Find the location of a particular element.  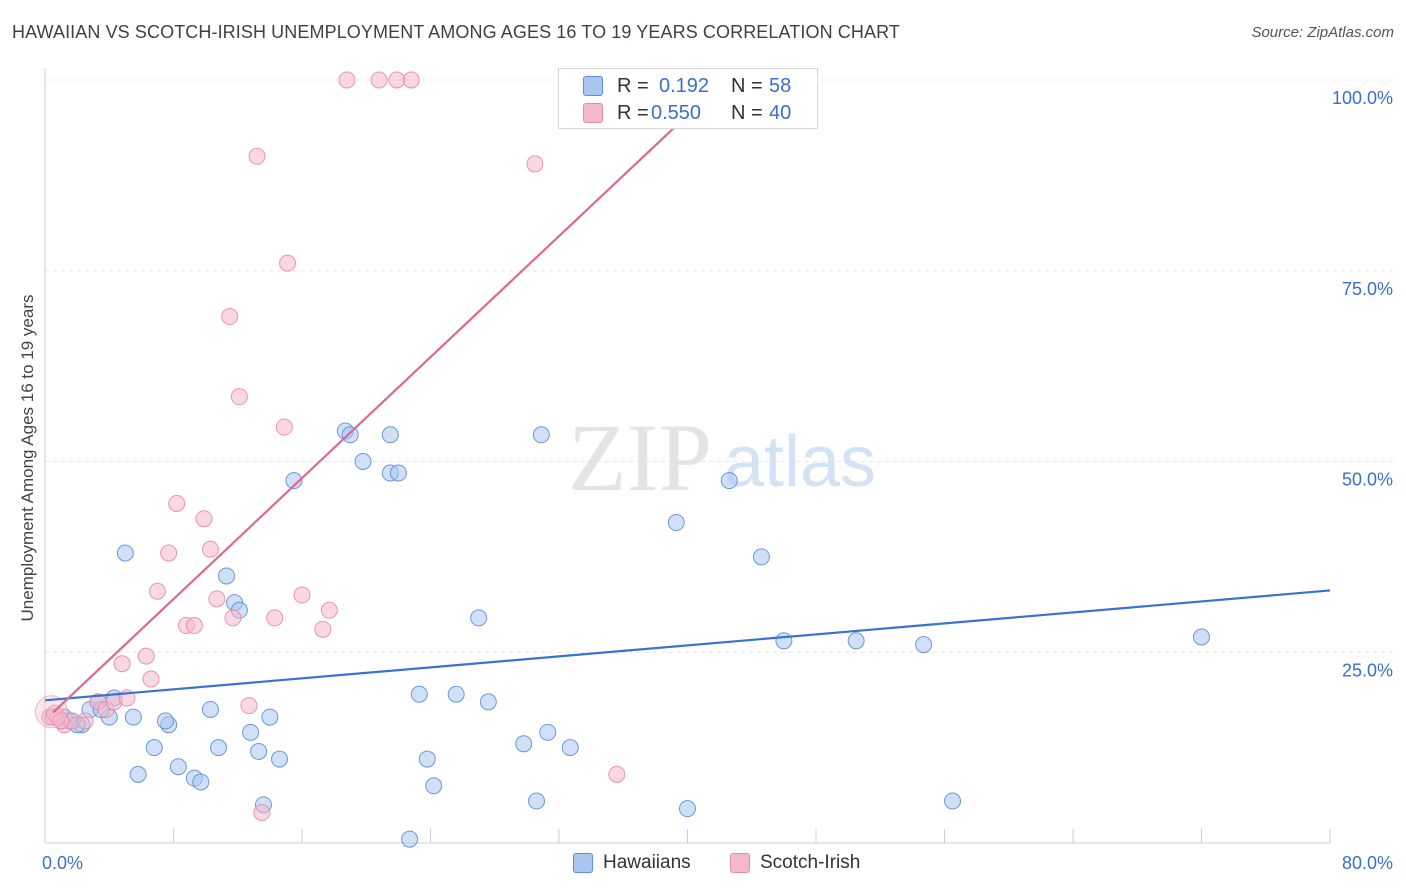

y-tick-label-0: 25.0% is located at coordinates (1367, 670).